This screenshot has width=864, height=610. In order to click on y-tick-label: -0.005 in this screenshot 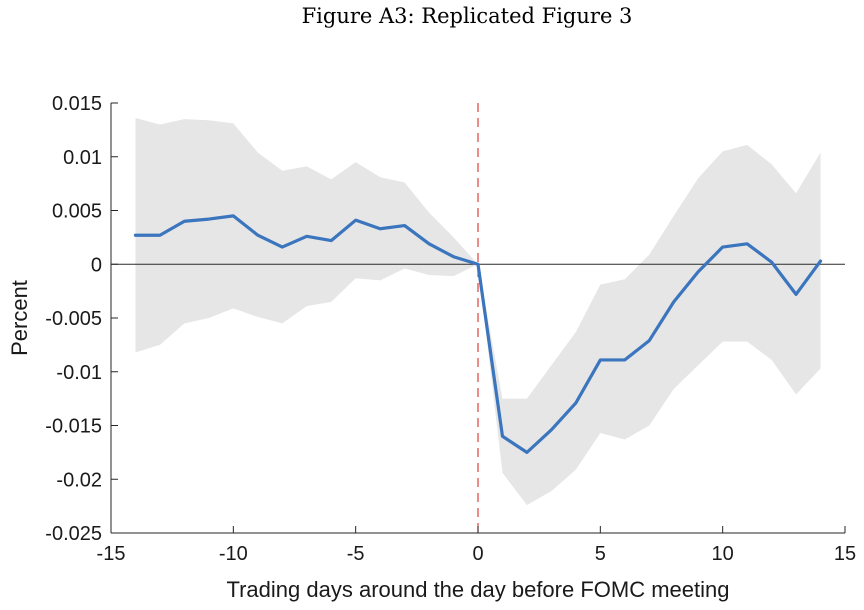, I will do `click(73, 319)`.